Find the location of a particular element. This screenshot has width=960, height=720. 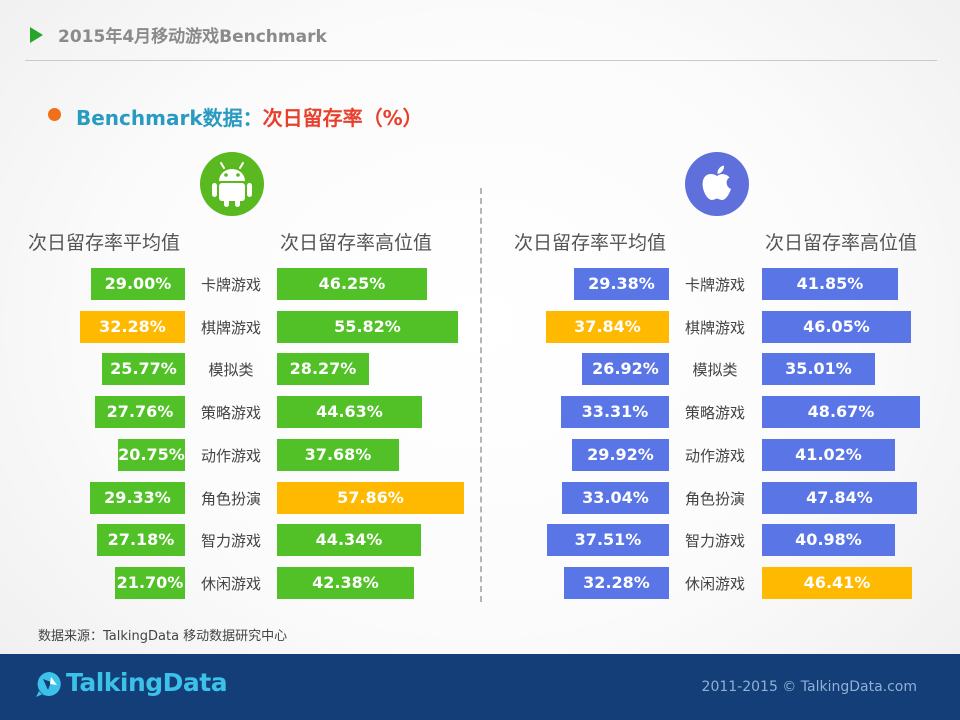

android-average-bar: 32.28% is located at coordinates (132, 327).